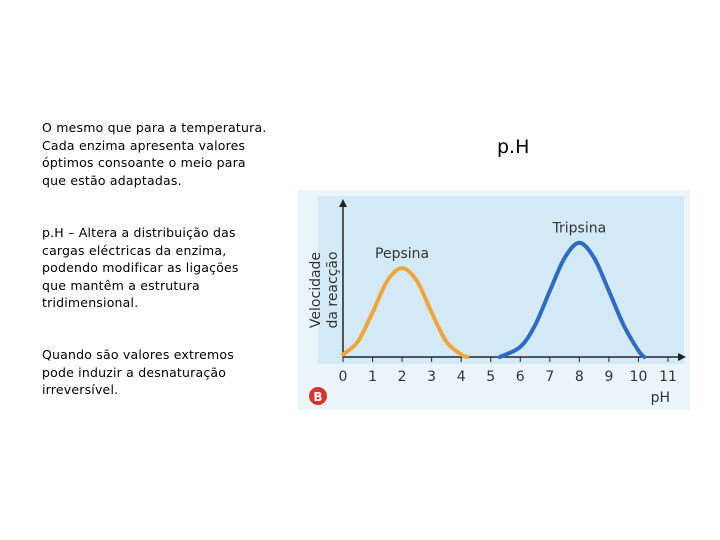 Image resolution: width=720 pixels, height=540 pixels. What do you see at coordinates (513, 147) in the screenshot?
I see `heading: p.H` at bounding box center [513, 147].